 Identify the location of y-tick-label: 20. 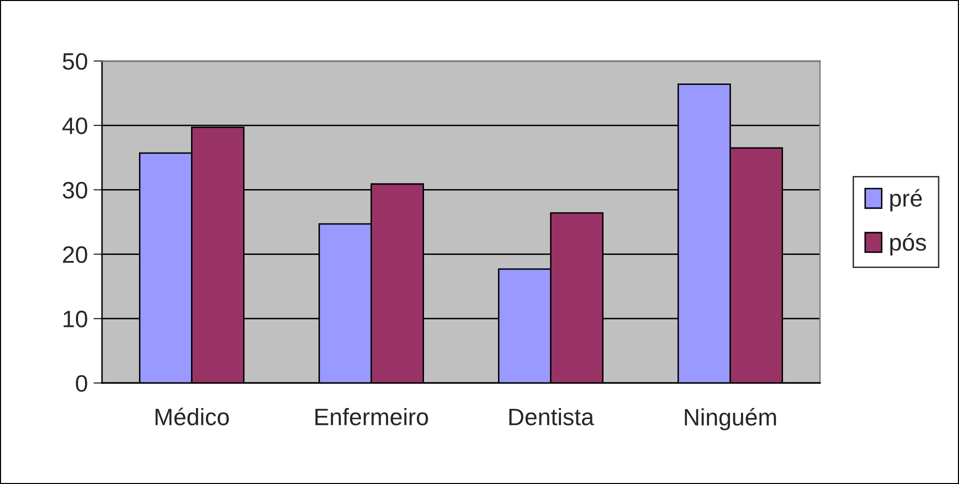
(75, 254).